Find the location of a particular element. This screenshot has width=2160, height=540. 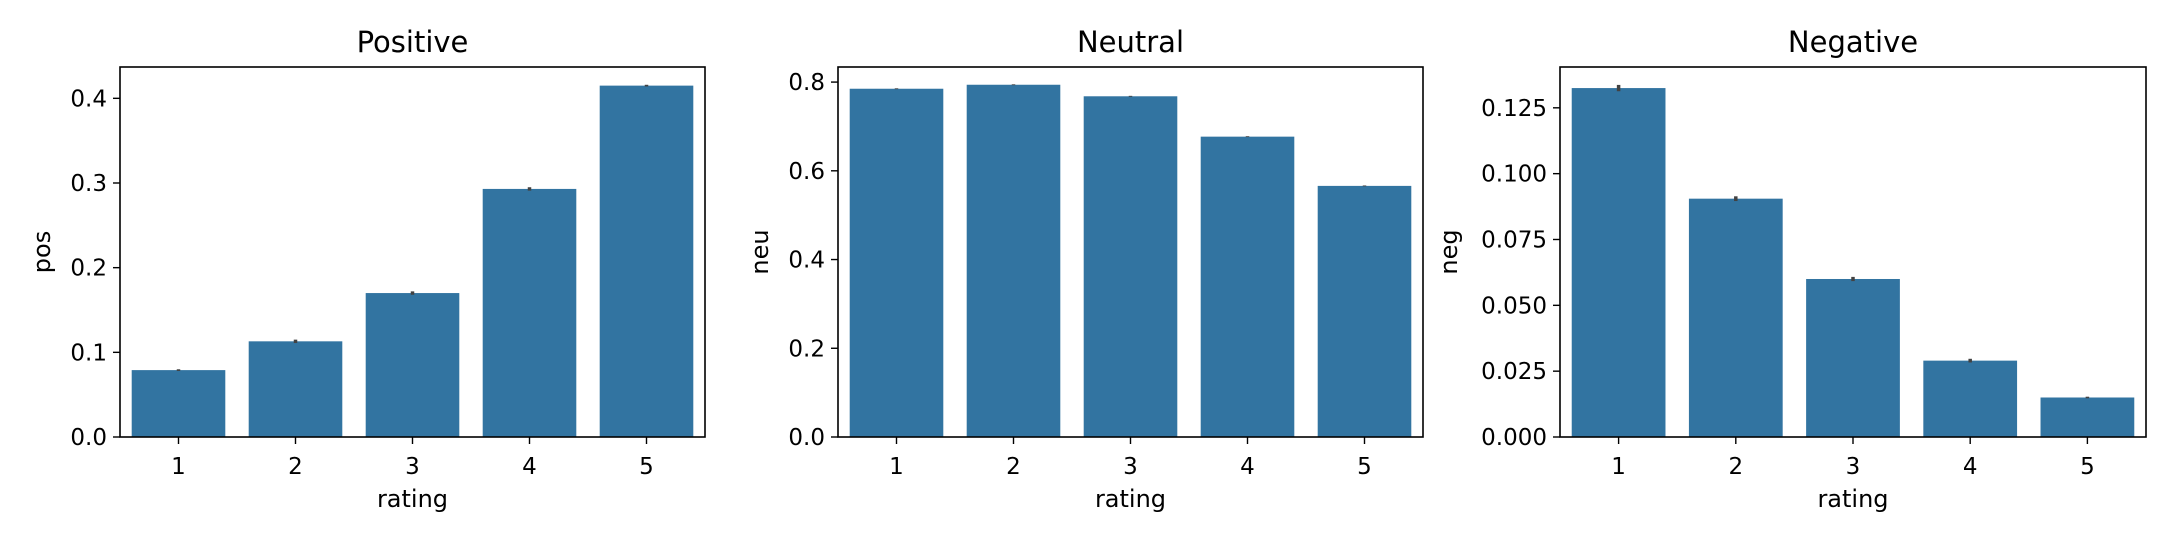

y-ticks: 0.0 0.2 0.4 0.6 0.8 is located at coordinates (813, 260).